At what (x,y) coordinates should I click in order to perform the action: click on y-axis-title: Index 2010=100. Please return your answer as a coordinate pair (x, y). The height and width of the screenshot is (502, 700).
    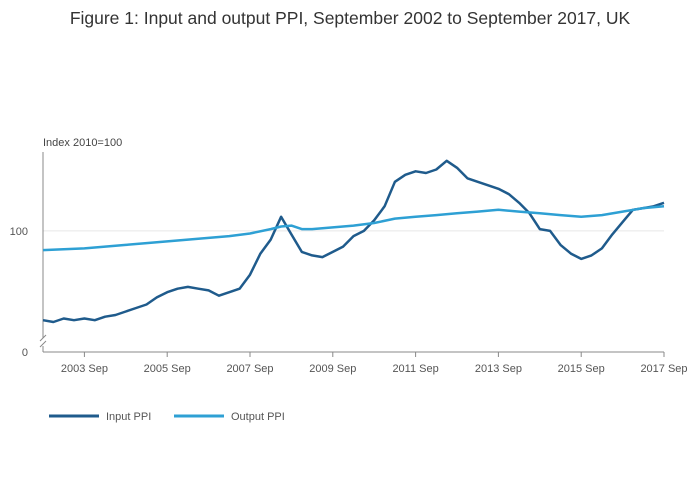
    Looking at the image, I should click on (82, 143).